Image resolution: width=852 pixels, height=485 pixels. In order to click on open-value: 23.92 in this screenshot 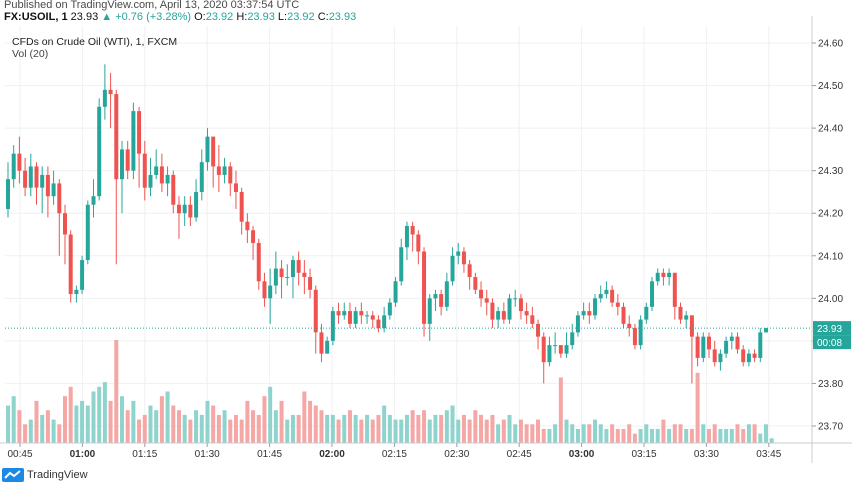, I will do `click(219, 17)`.